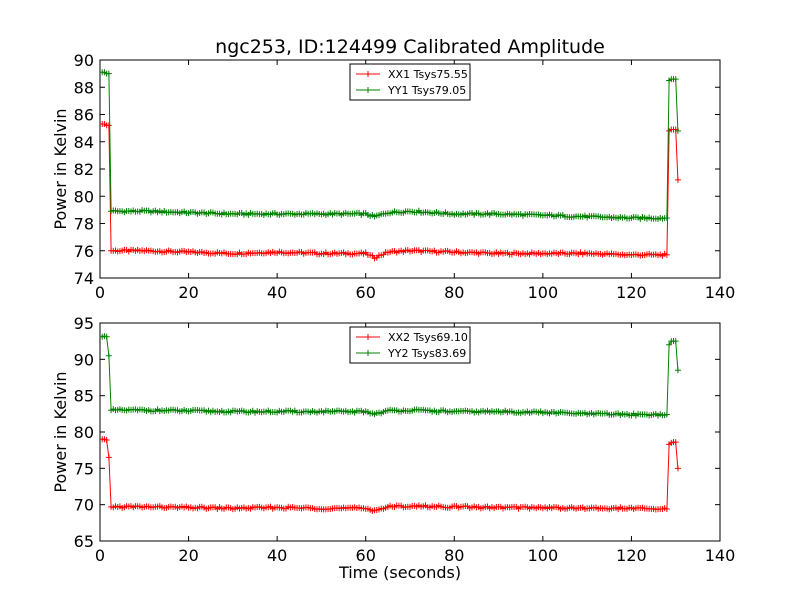 The height and width of the screenshot is (600, 800). What do you see at coordinates (84, 87) in the screenshot?
I see `y-tick-label: 88` at bounding box center [84, 87].